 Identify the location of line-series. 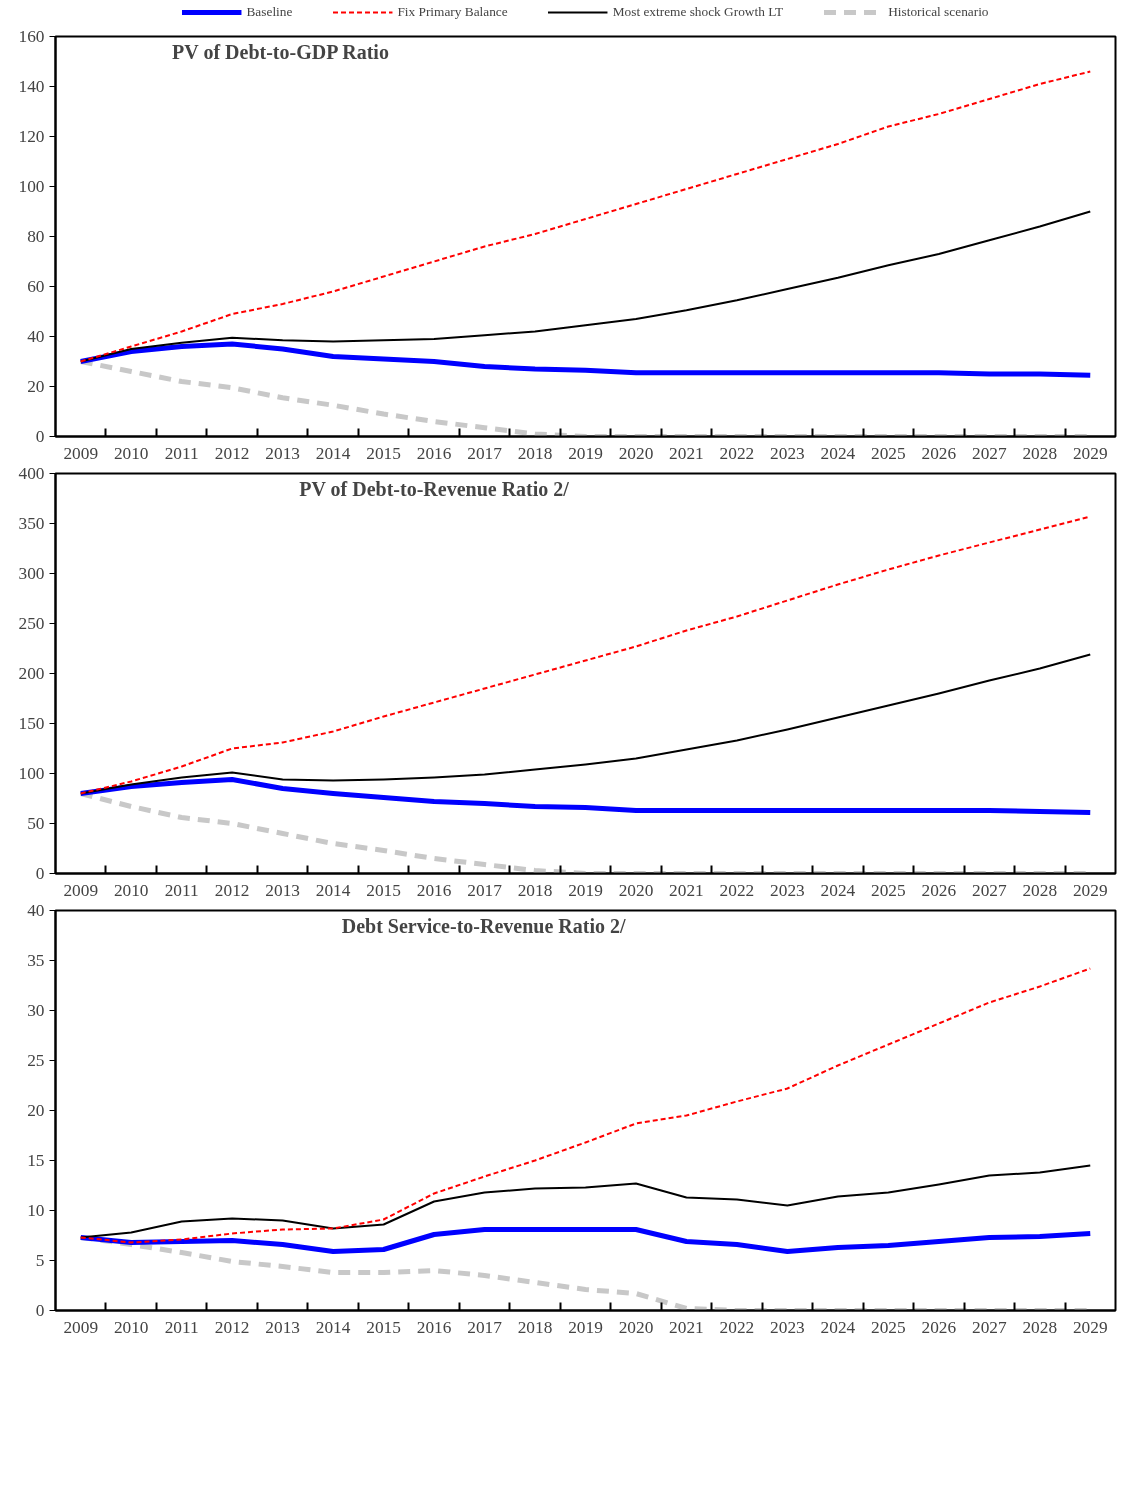
(585, 1201).